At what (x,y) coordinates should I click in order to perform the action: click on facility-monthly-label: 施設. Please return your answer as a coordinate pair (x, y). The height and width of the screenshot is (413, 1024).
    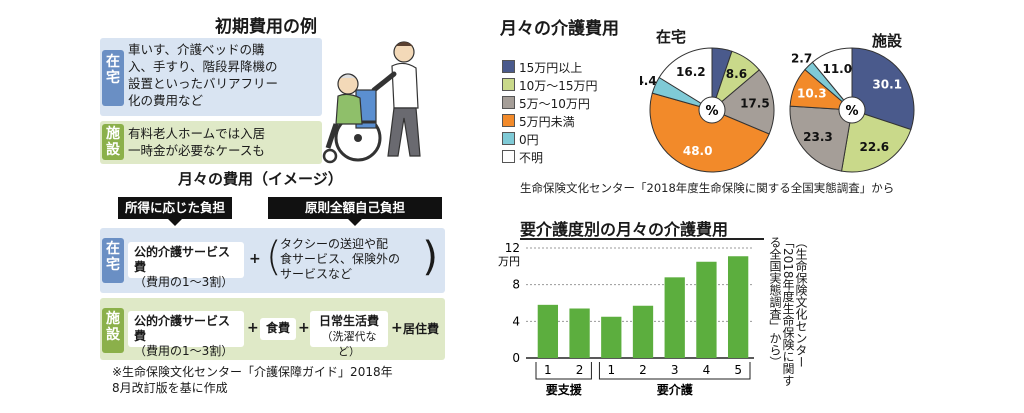
    Looking at the image, I should click on (113, 330).